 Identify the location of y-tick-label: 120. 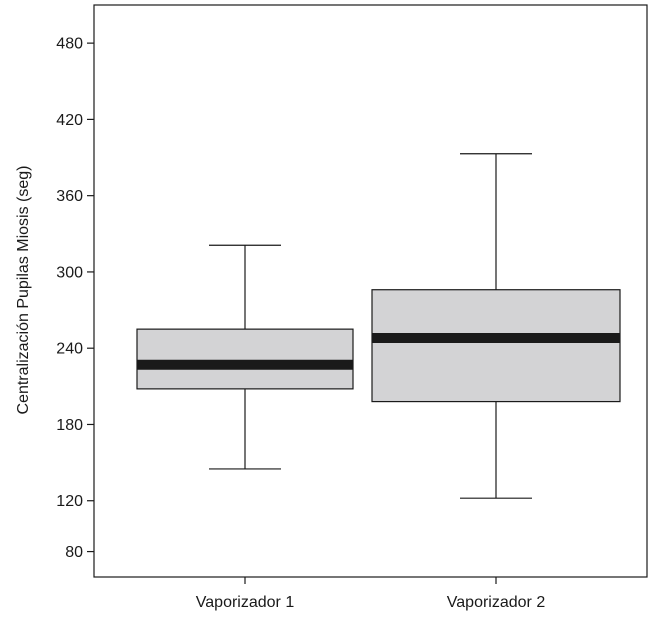
(69, 501).